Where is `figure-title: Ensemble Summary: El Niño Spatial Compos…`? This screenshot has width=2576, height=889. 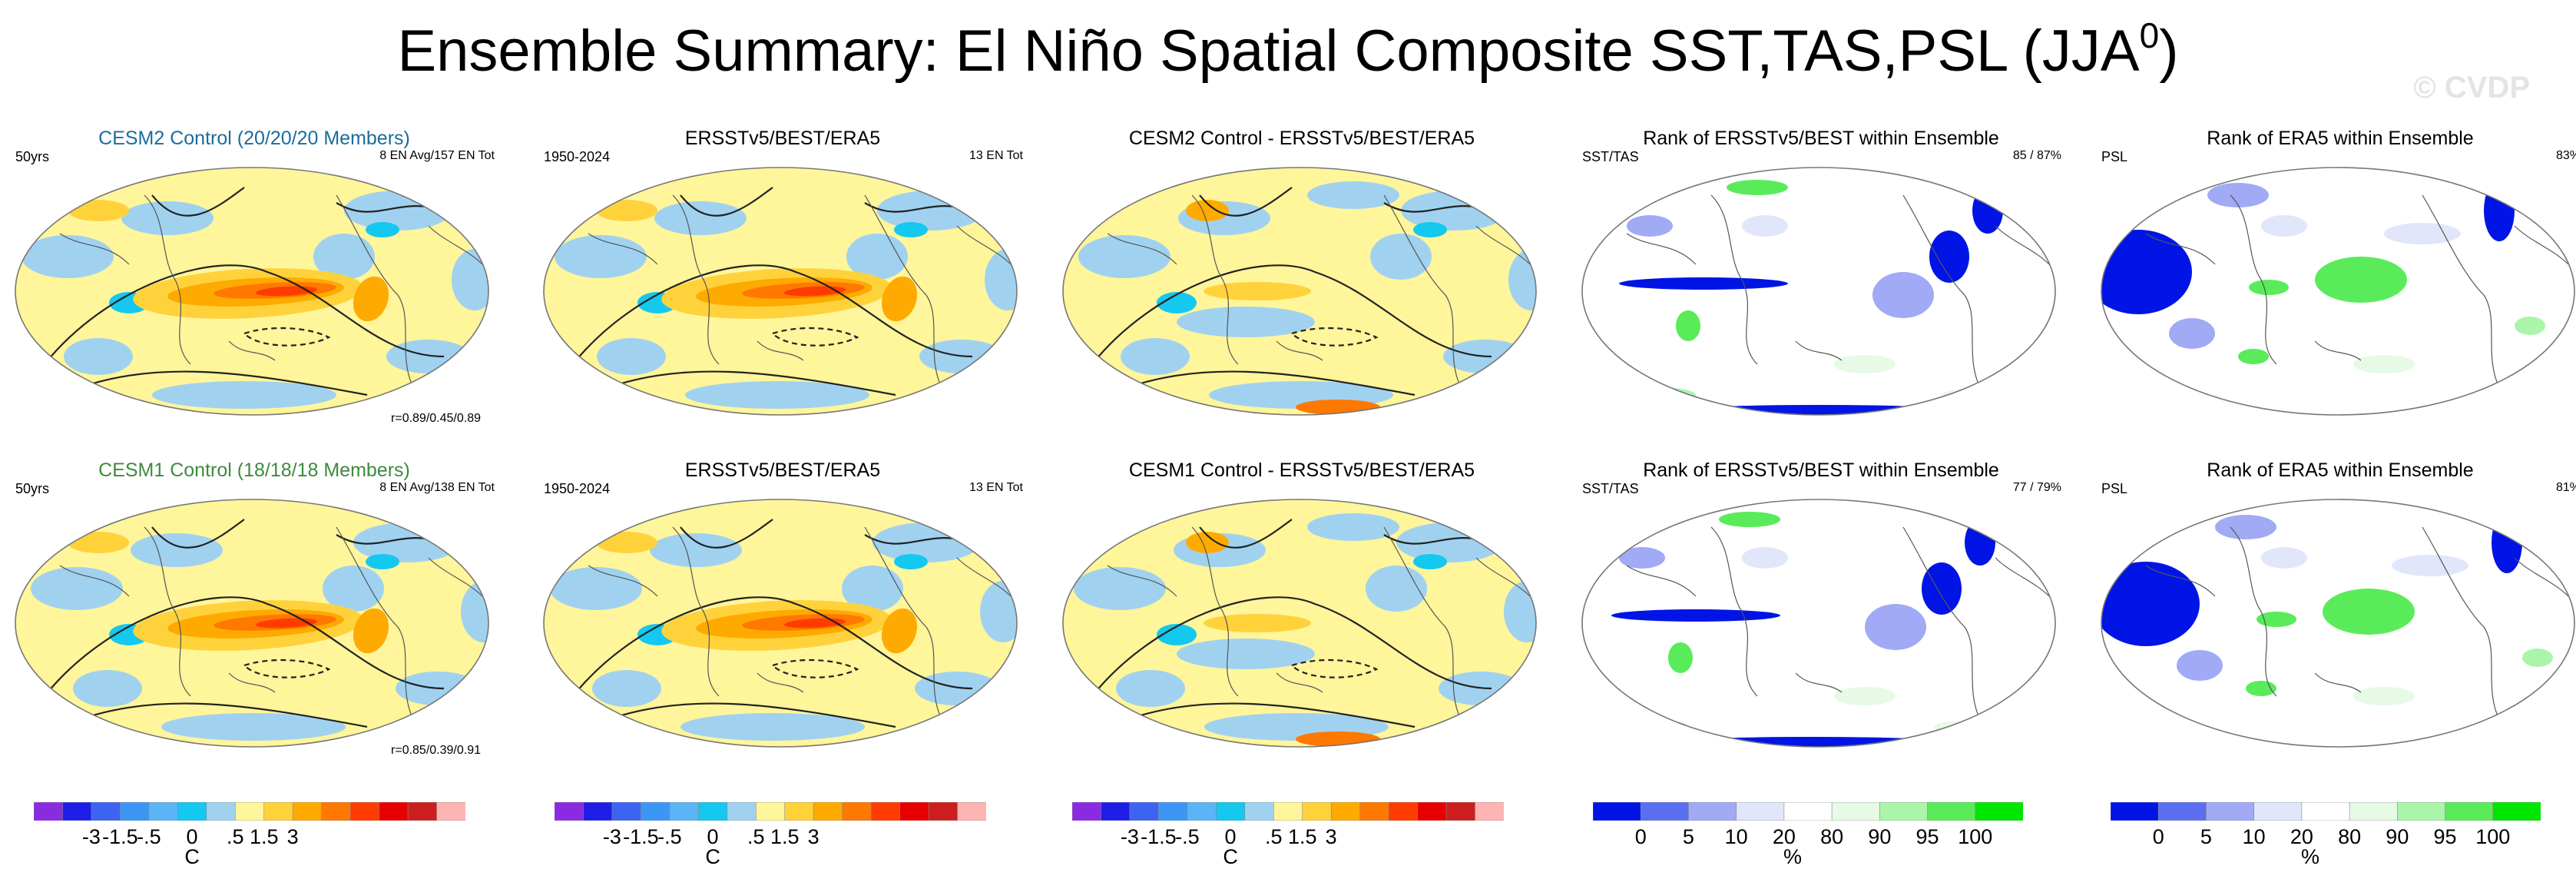
figure-title: Ensemble Summary: El Niño Spatial Compos… is located at coordinates (1288, 52).